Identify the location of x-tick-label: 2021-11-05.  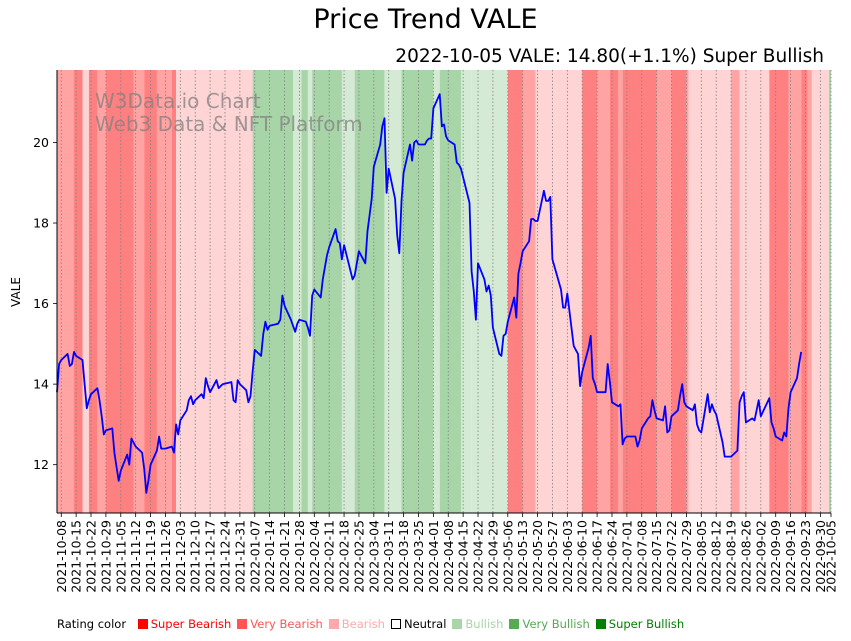
(120, 556).